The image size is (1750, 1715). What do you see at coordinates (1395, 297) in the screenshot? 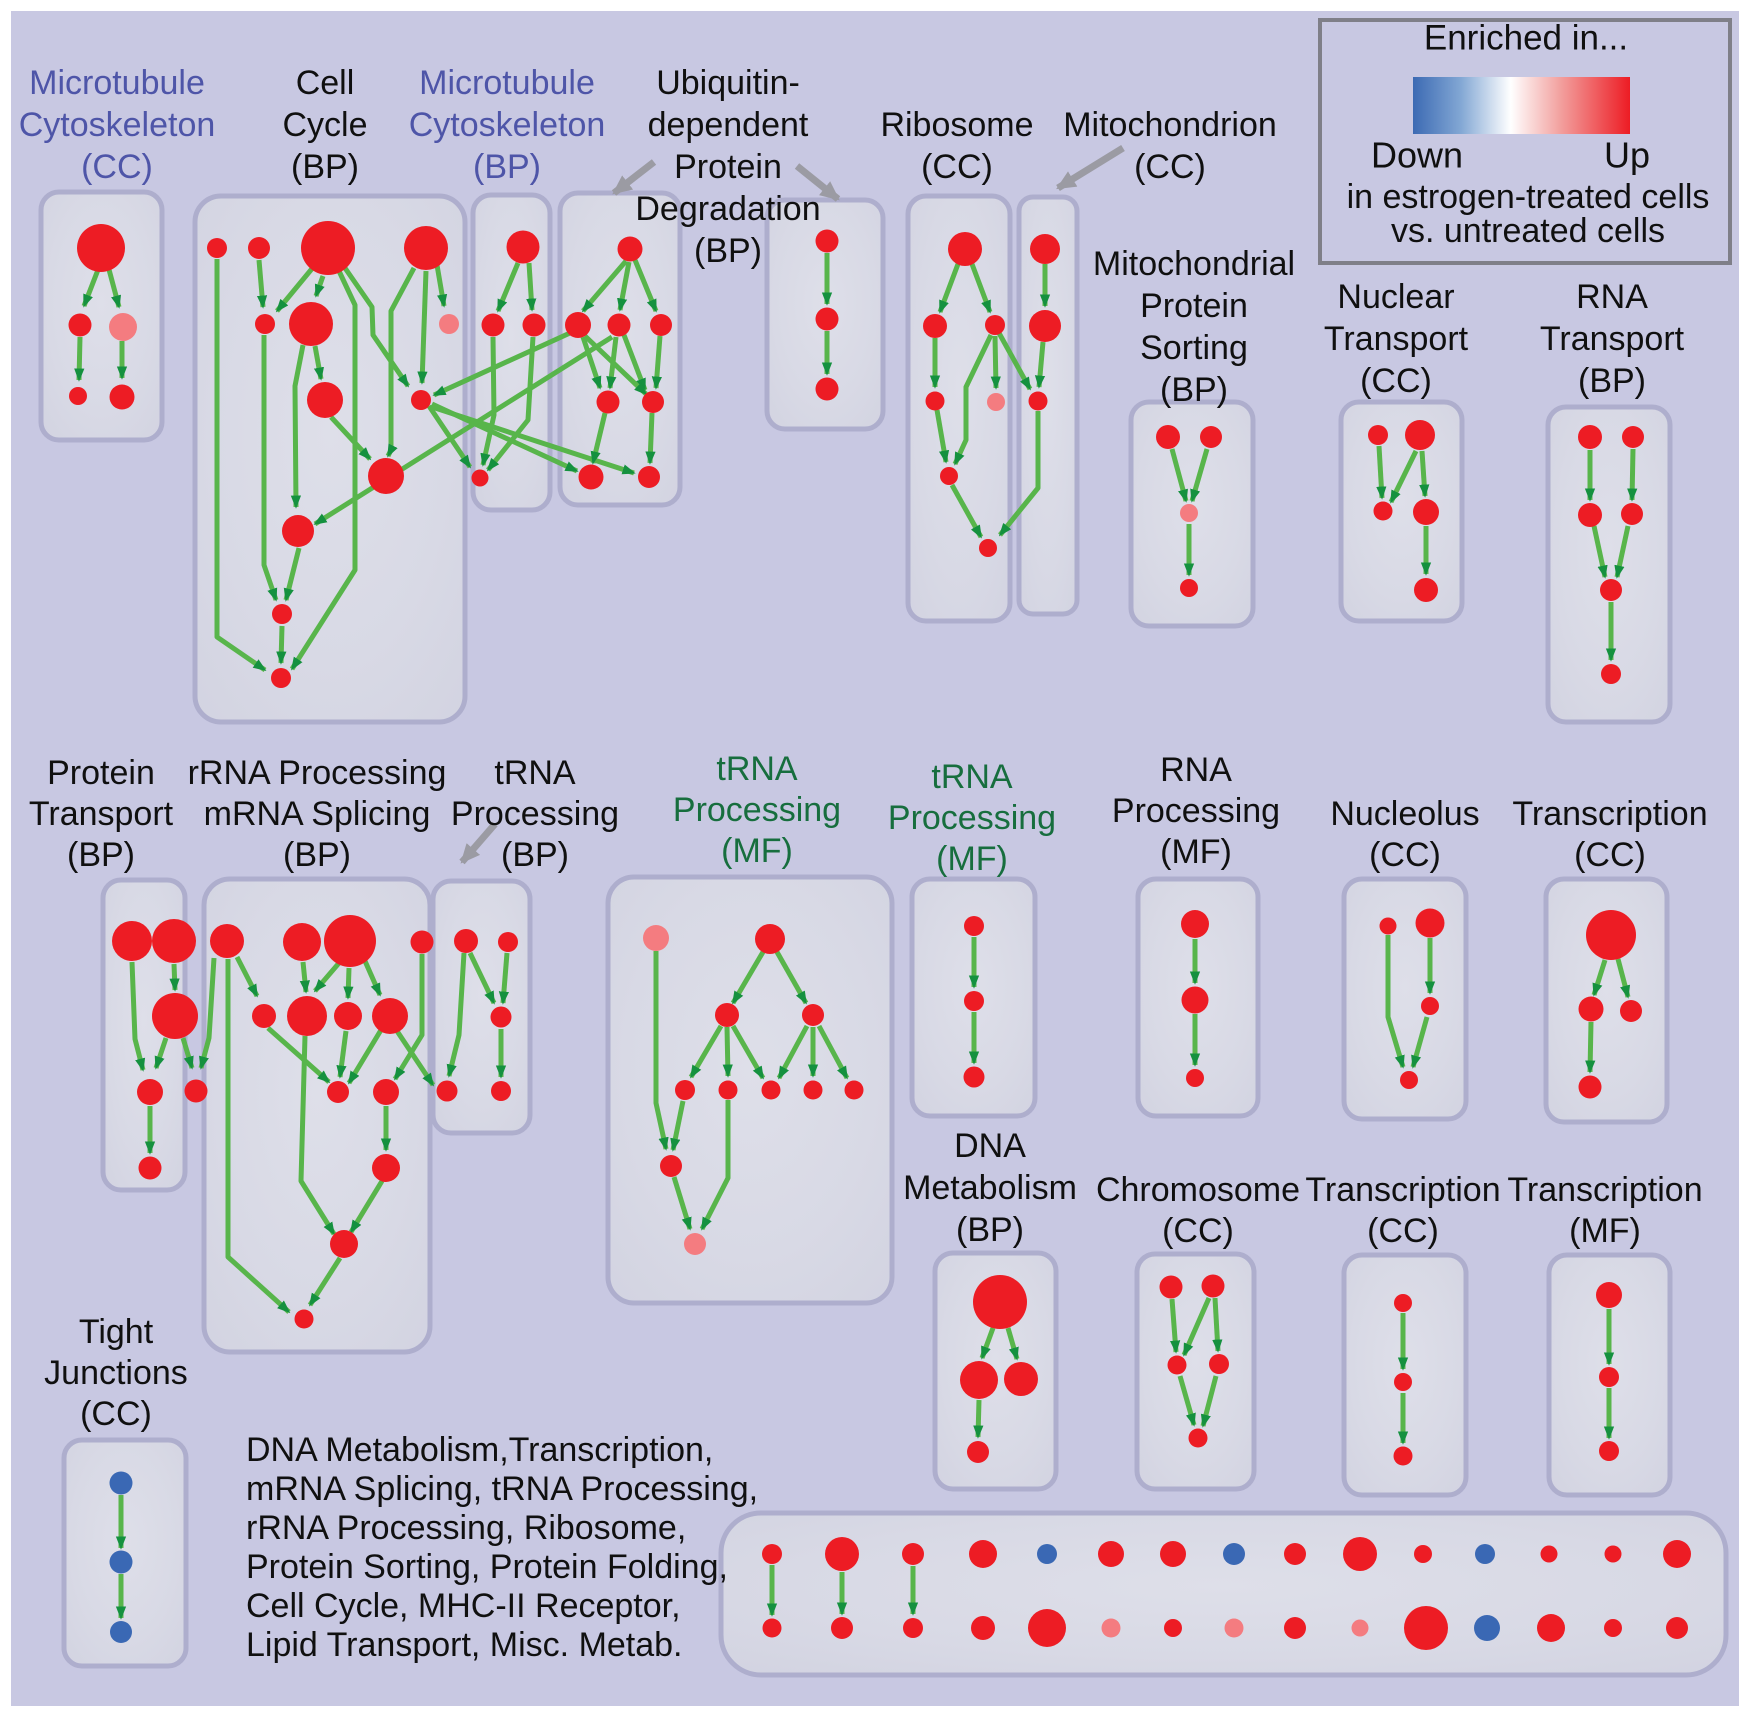
I see `svg-text: Nuclear` at bounding box center [1395, 297].